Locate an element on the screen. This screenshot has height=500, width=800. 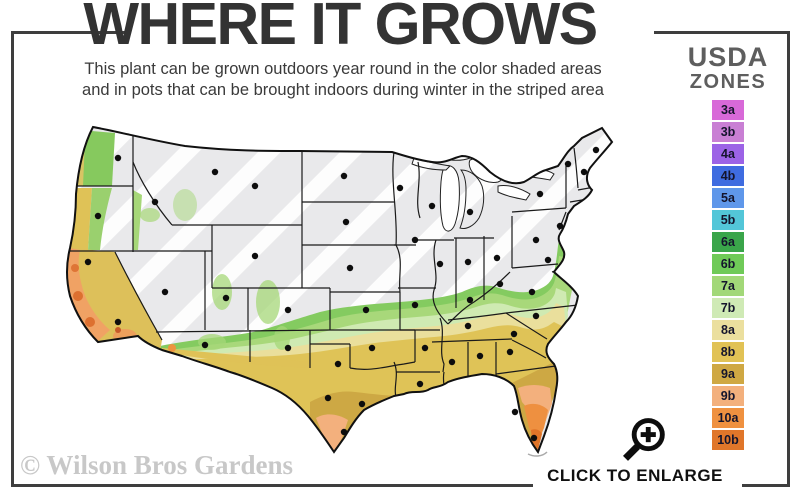
legend-zone-cell: 9b is located at coordinates (728, 396).